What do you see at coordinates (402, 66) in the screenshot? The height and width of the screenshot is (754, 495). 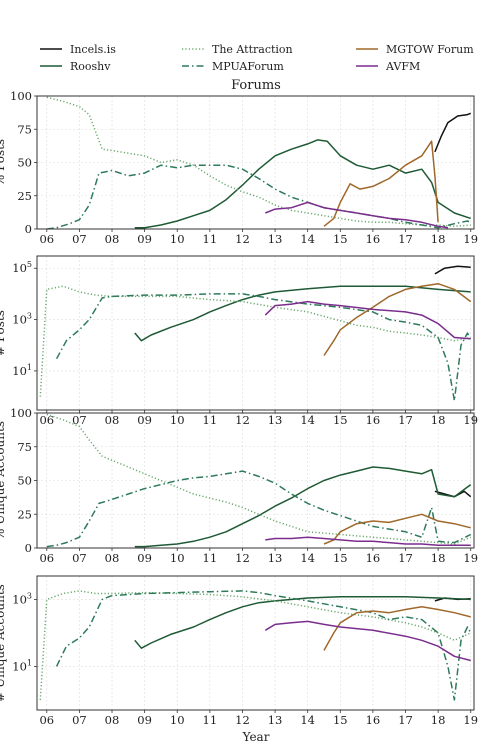 I see `legend-label: AVFM` at bounding box center [402, 66].